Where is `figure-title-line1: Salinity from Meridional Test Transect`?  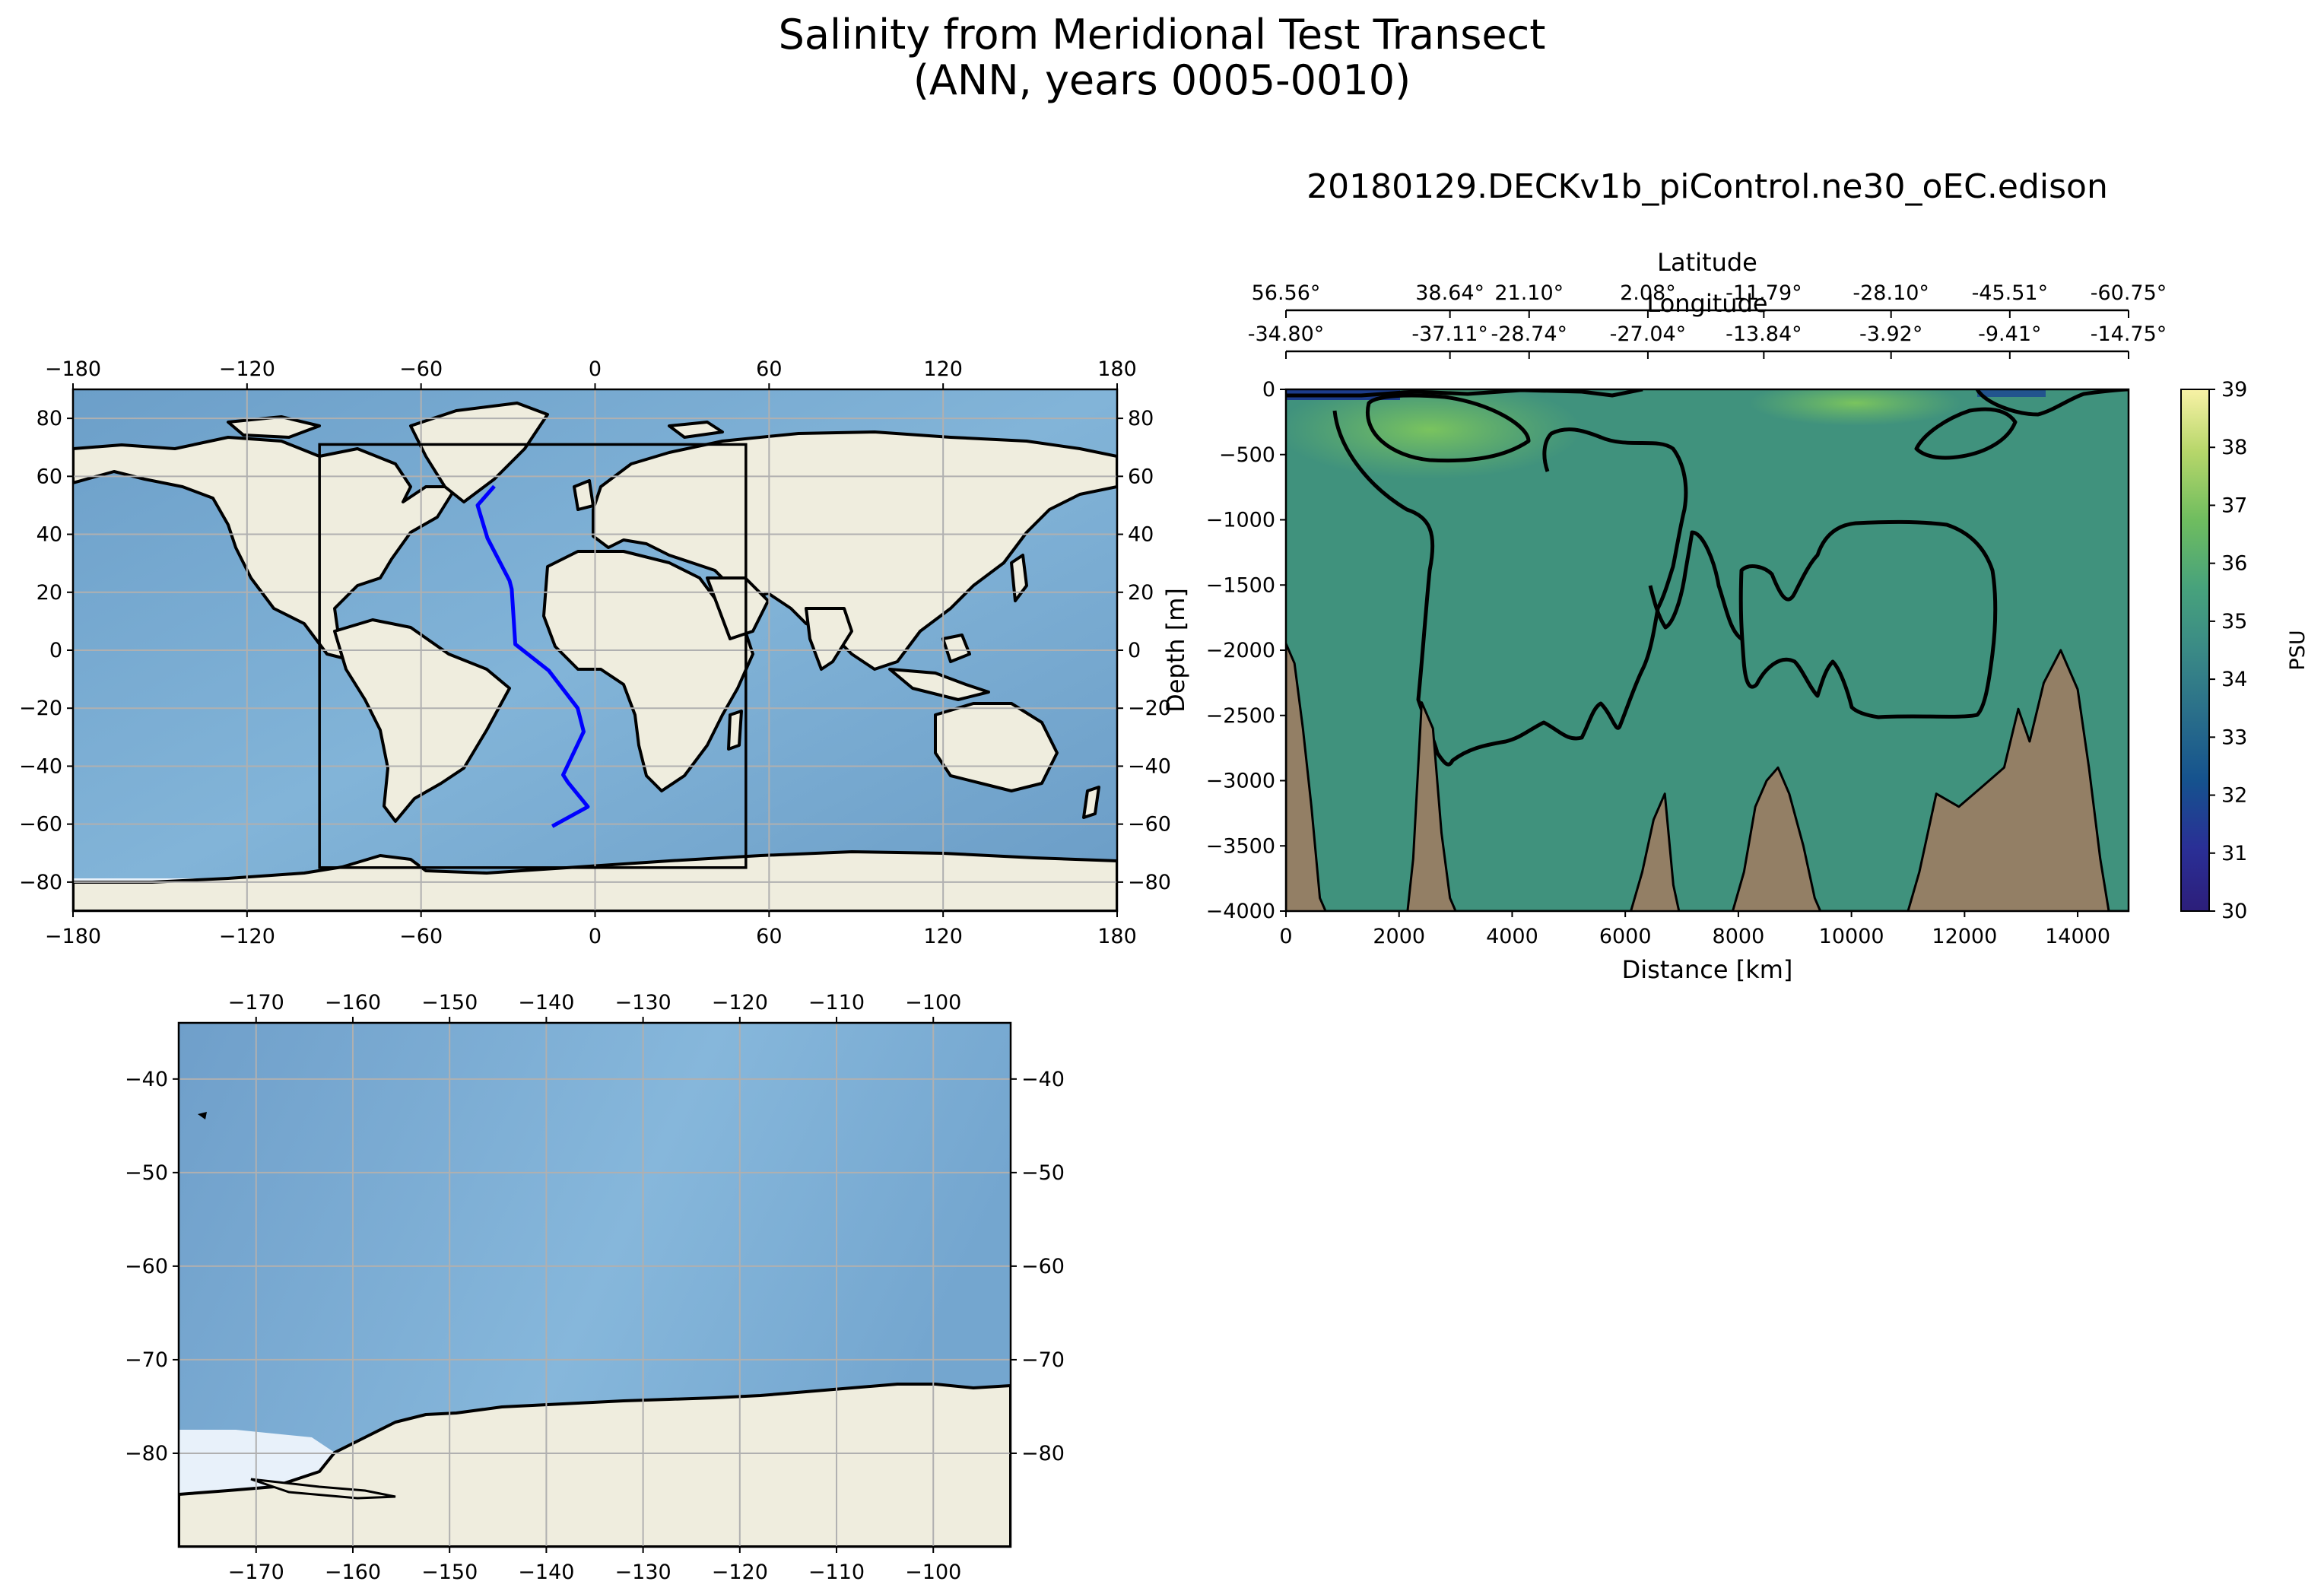
figure-title-line1: Salinity from Meridional Test Transect is located at coordinates (1162, 35).